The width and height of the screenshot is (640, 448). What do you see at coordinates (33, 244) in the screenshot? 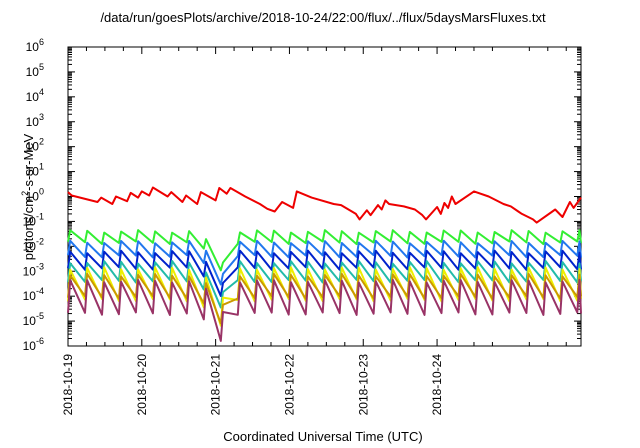
I see `y-tick-label: 10⁻²` at bounding box center [33, 244].